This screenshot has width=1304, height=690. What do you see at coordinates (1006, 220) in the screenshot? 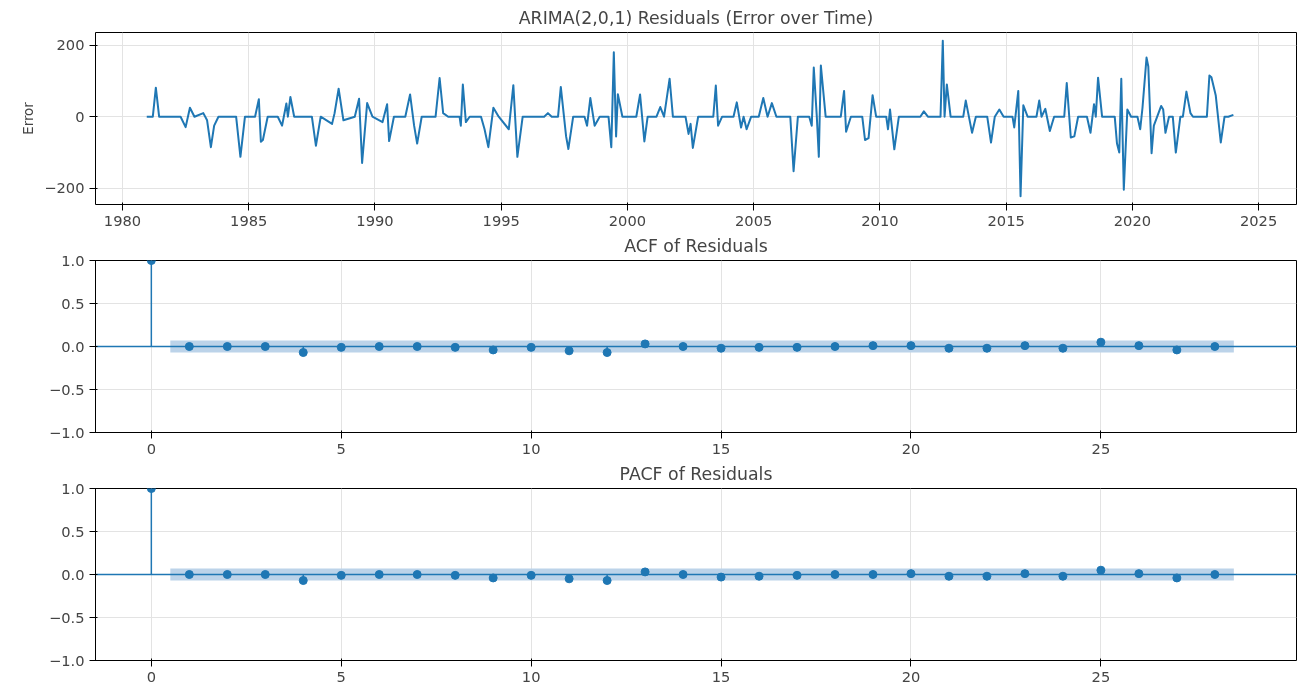
I see `x-tick-label: 2015` at bounding box center [1006, 220].